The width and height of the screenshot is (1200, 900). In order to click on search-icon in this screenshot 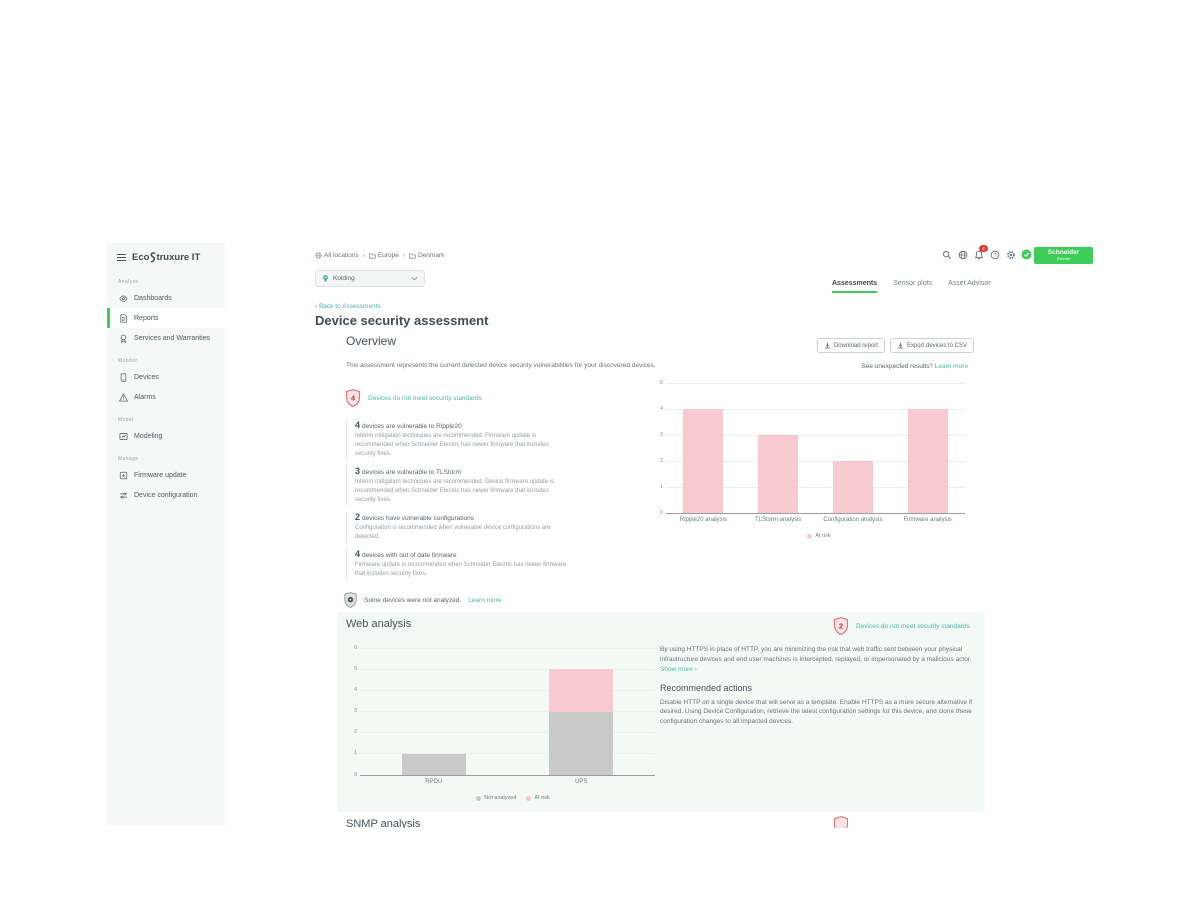, I will do `click(946, 254)`.